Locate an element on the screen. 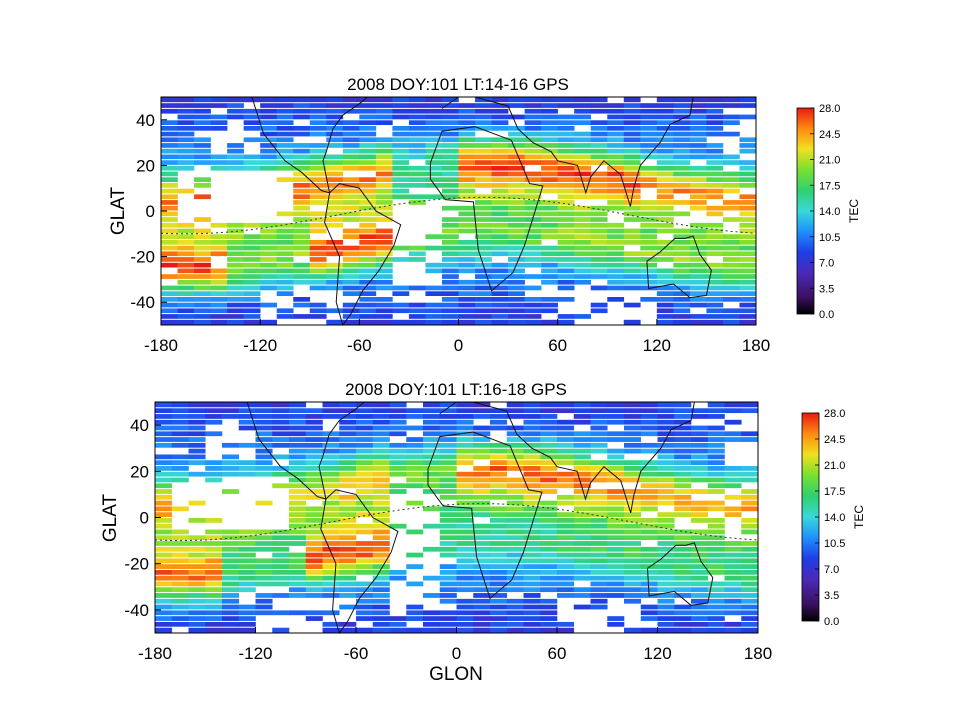 This screenshot has width=960, height=720. colorbar-tick-label: 24.5 is located at coordinates (829, 135).